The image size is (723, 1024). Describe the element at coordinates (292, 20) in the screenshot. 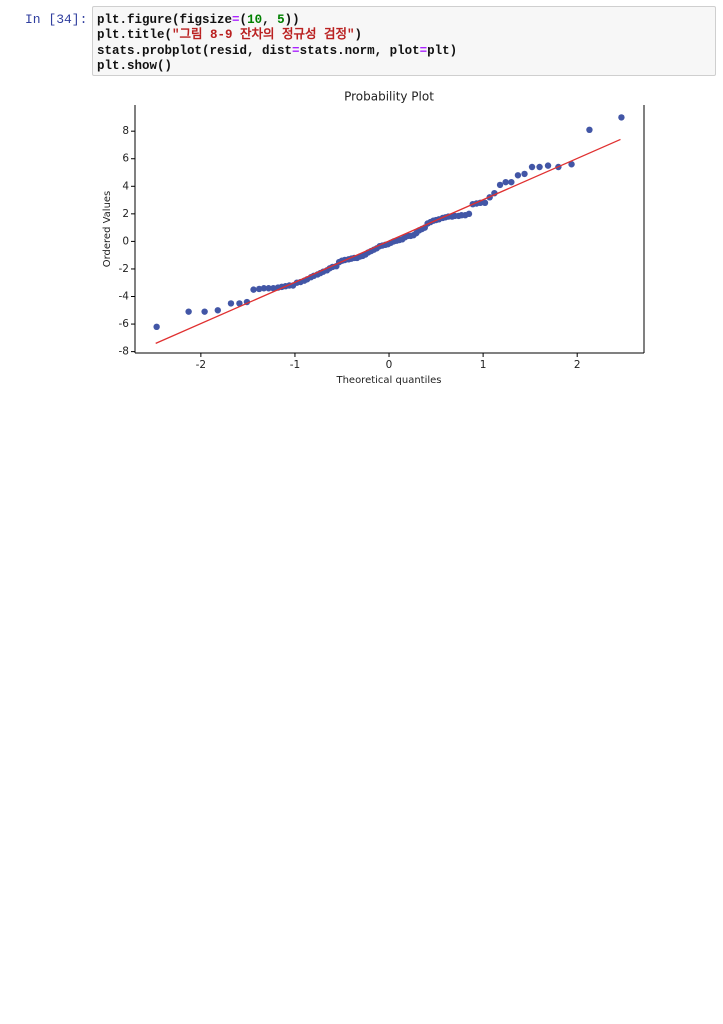

I see `code-token: ))` at that location.